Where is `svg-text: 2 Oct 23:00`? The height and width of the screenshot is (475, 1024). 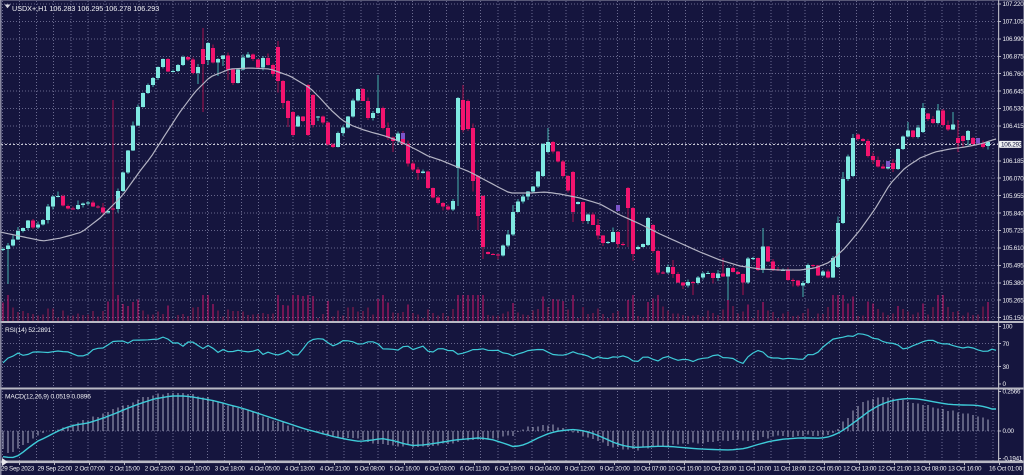
svg-text: 2 Oct 23:00 is located at coordinates (160, 468).